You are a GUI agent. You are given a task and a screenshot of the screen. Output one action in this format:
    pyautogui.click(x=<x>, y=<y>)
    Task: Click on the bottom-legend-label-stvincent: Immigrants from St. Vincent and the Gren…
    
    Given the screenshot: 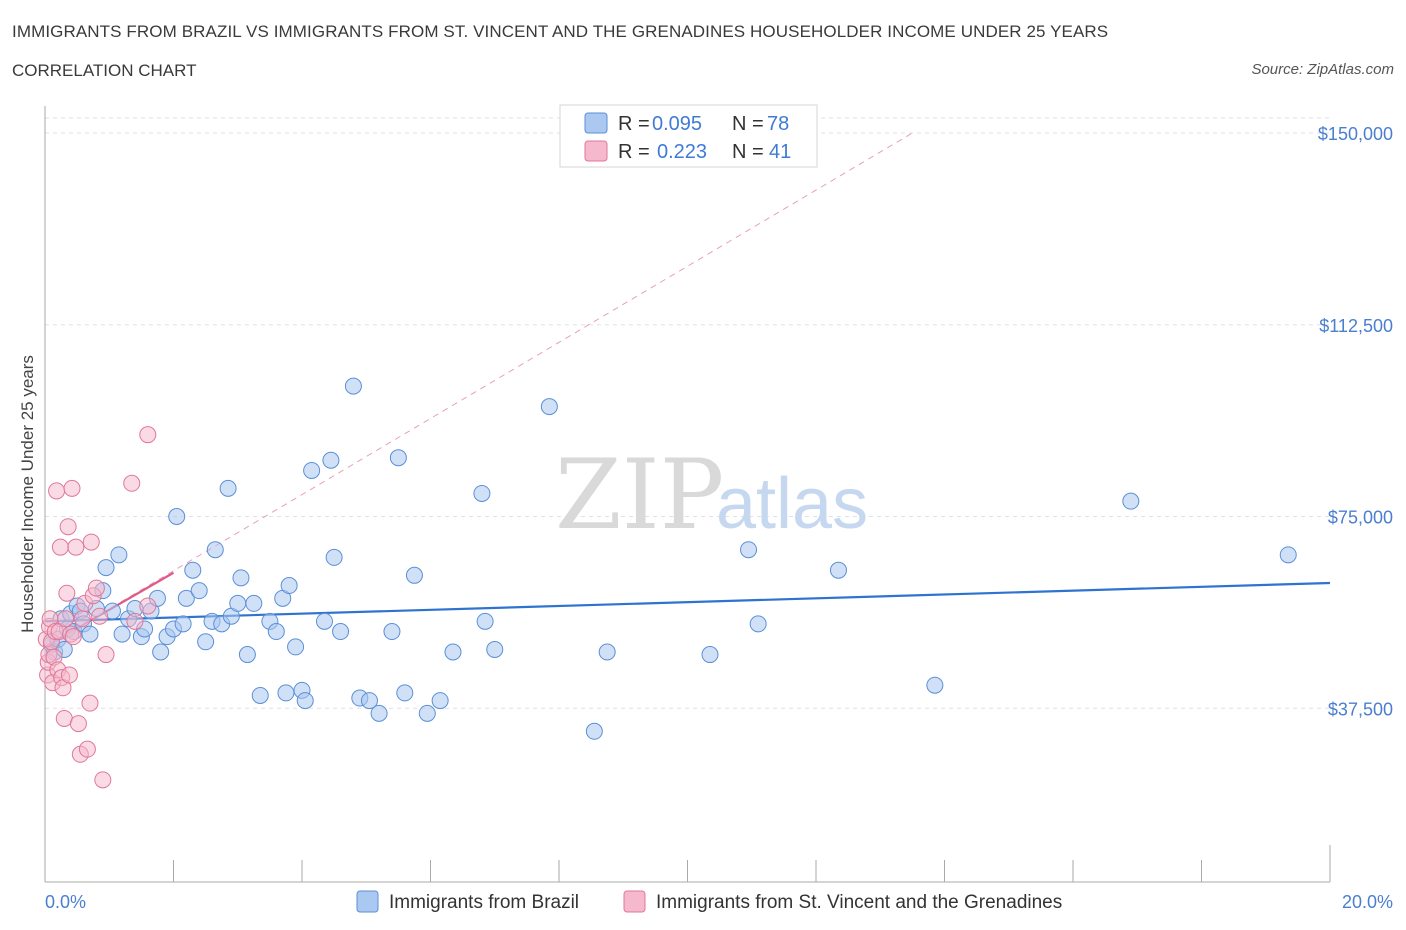 What is the action you would take?
    pyautogui.click(x=859, y=902)
    